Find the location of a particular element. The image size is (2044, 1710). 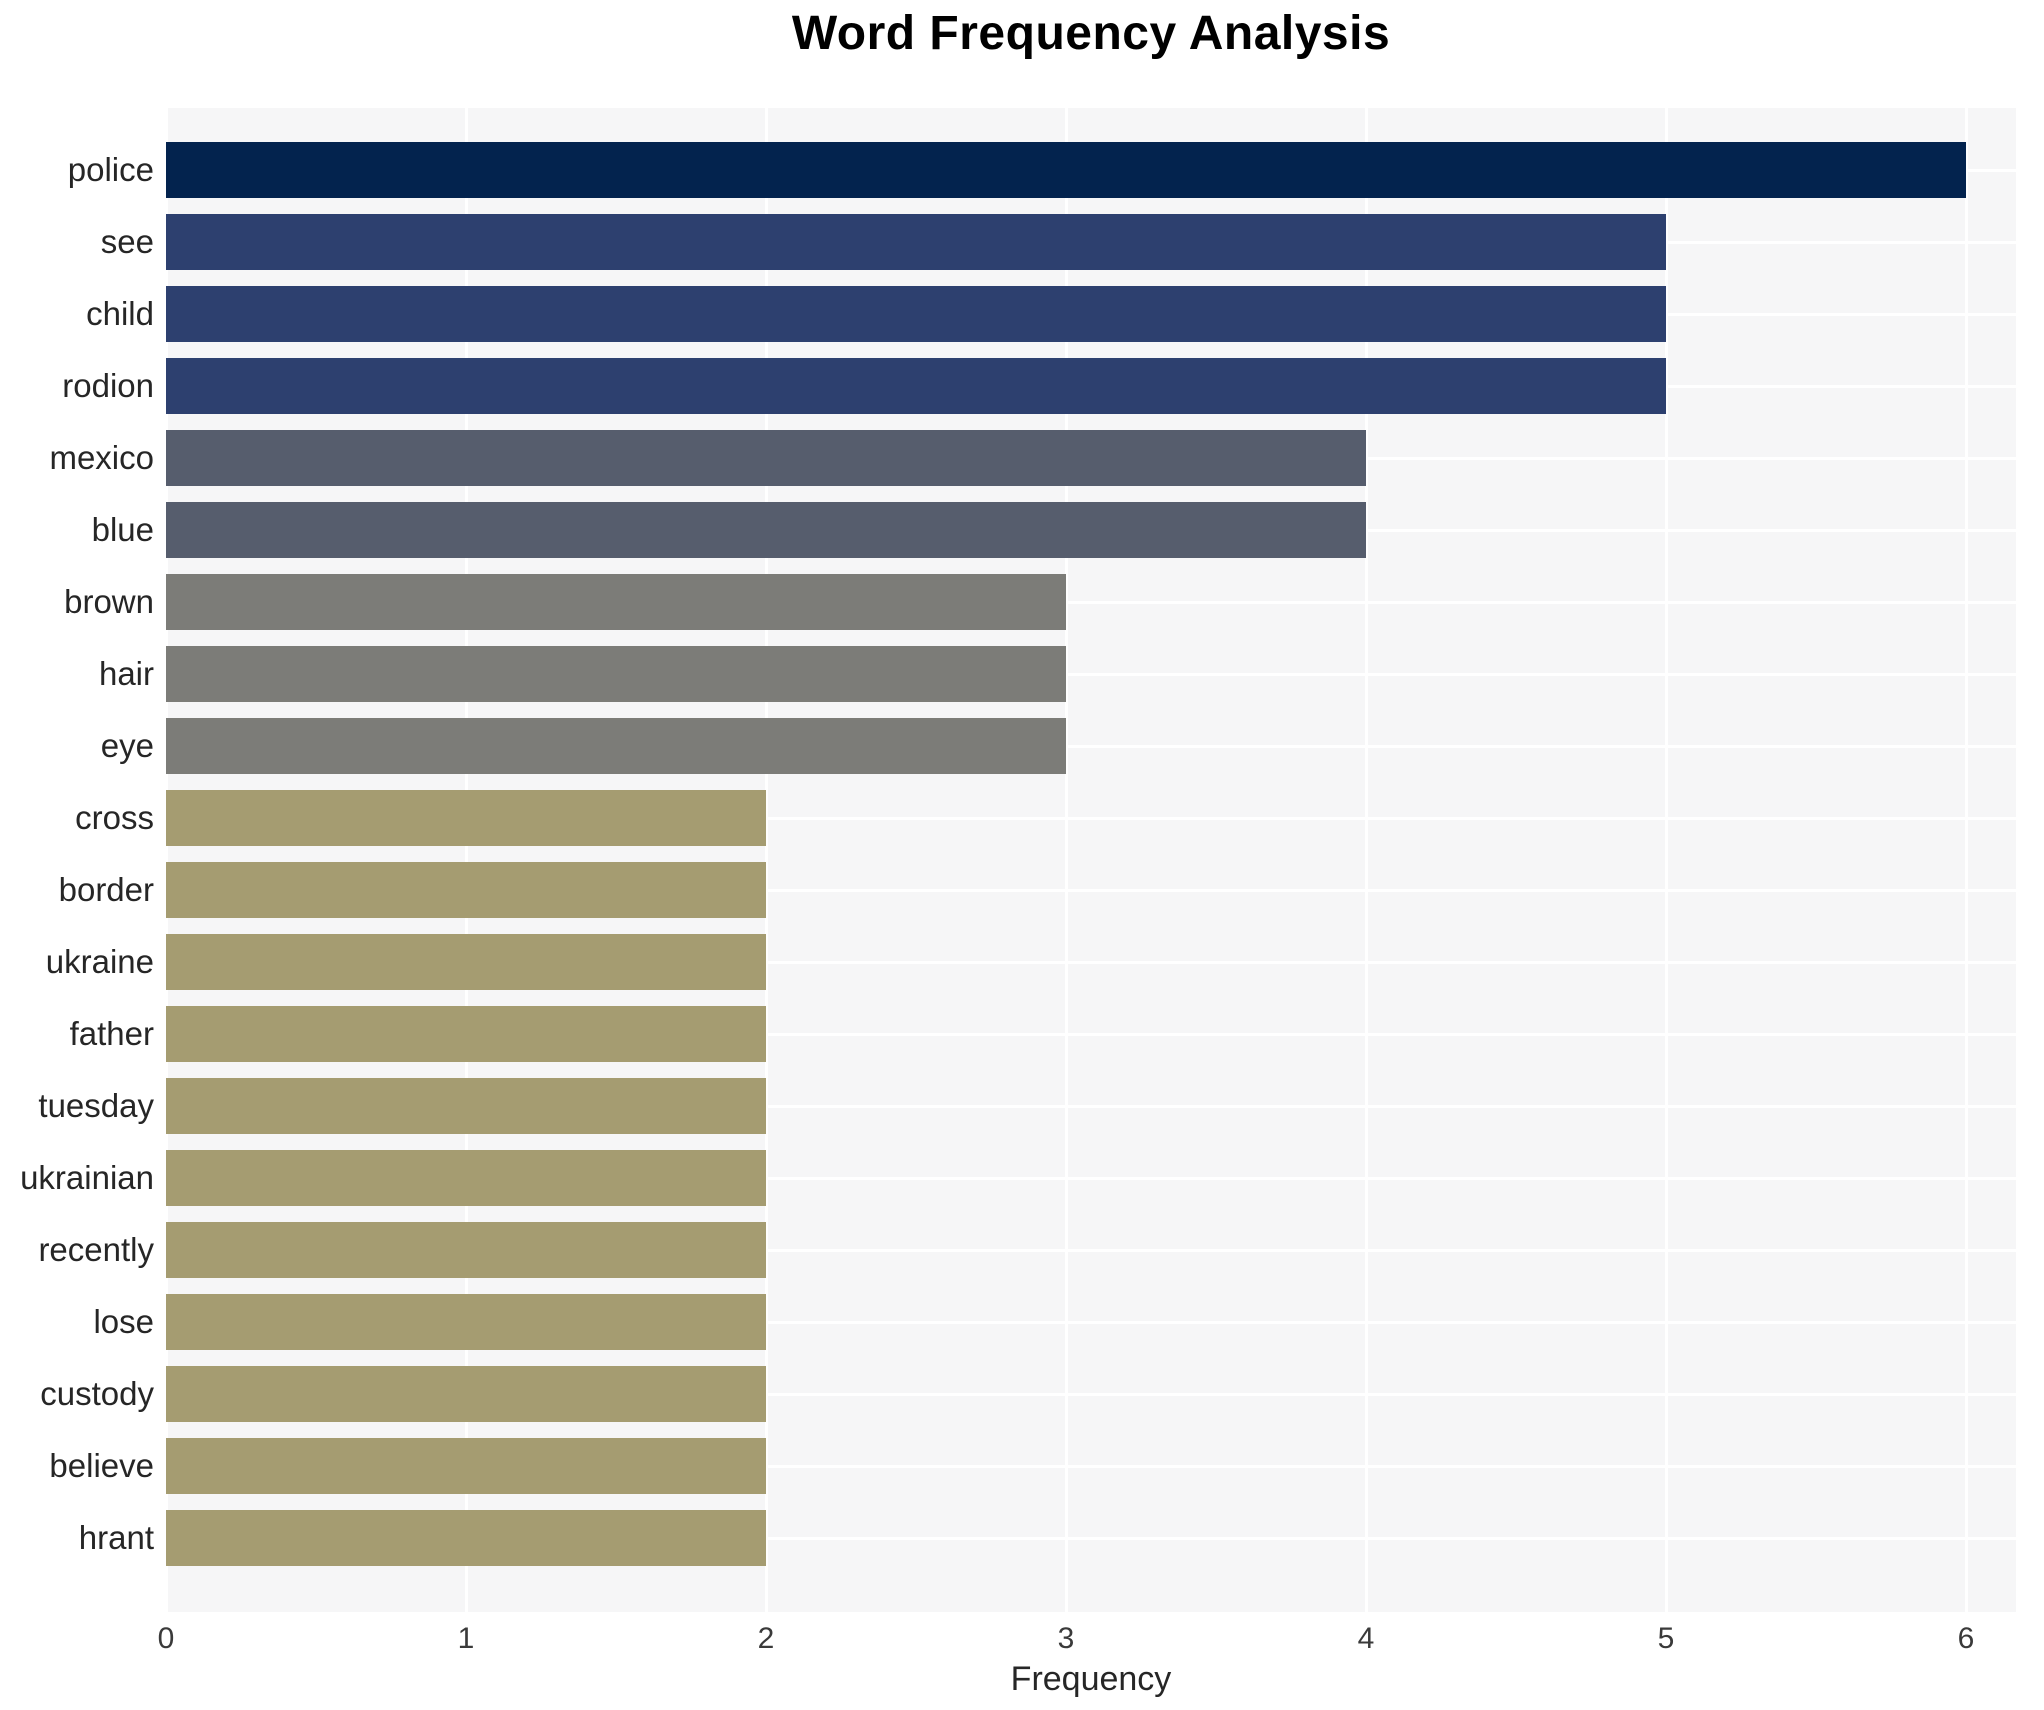

x-tick-1: 1 is located at coordinates (466, 1638).